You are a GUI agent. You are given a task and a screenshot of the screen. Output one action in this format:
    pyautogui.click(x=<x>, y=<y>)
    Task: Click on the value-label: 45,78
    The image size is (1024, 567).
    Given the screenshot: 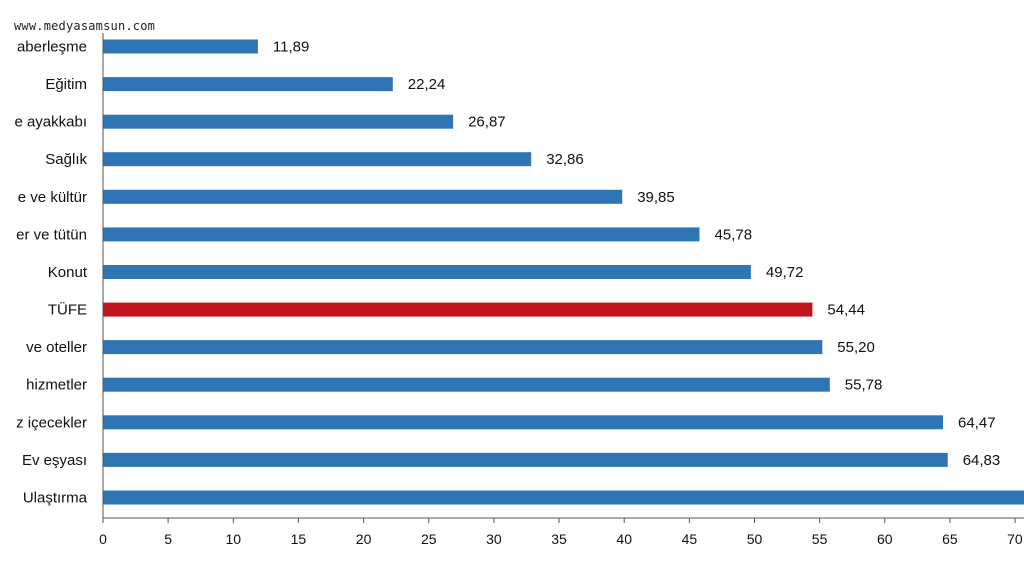 What is the action you would take?
    pyautogui.click(x=734, y=234)
    